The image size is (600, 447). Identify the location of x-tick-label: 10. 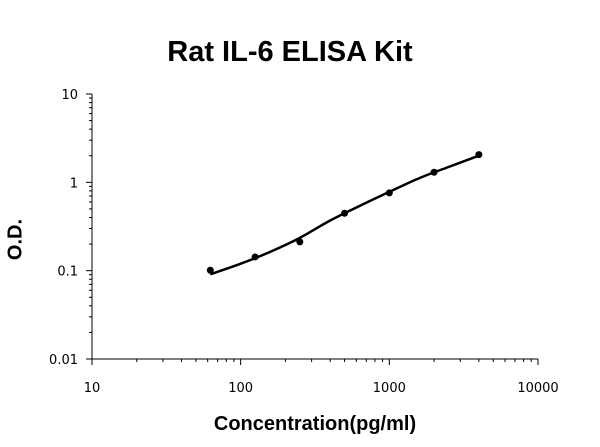
(92, 388).